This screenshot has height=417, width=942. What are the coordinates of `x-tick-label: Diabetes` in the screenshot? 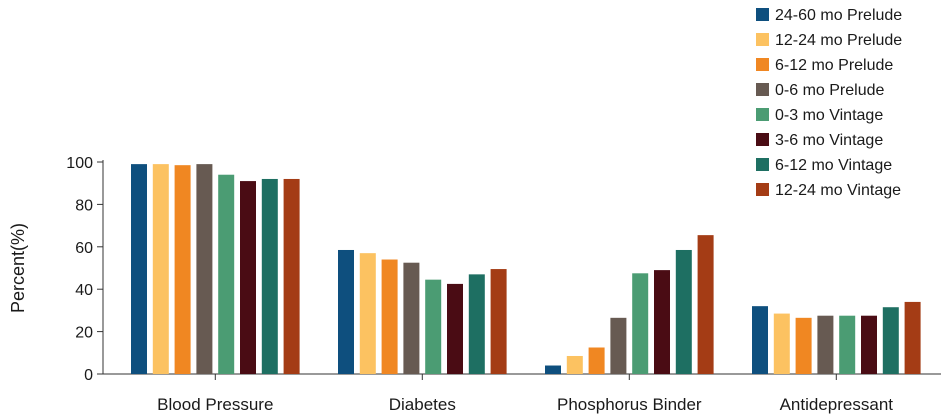 It's located at (422, 404).